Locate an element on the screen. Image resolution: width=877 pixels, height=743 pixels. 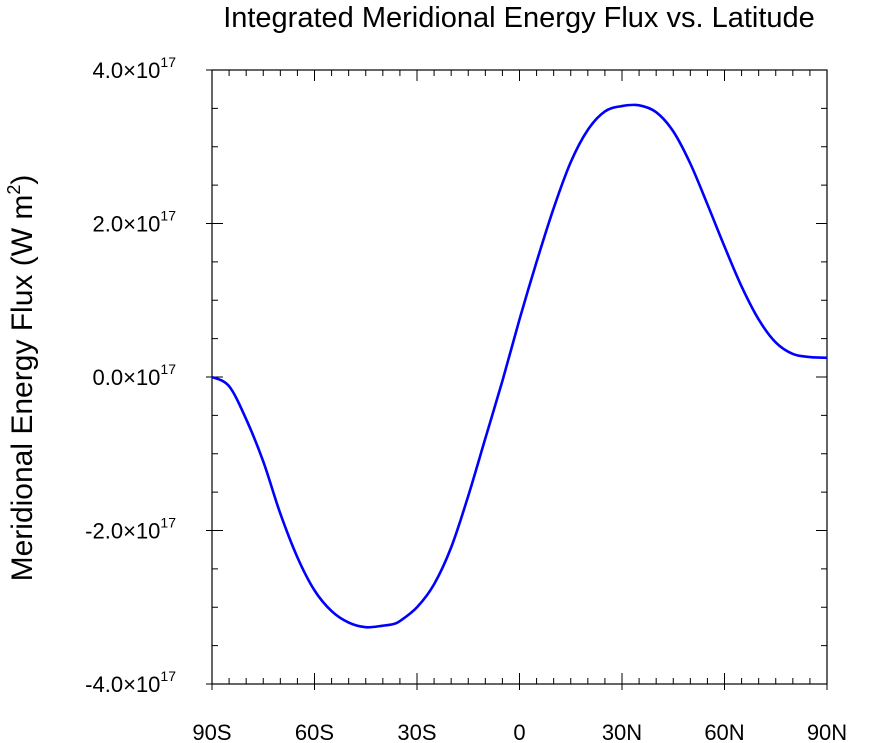
x-tick-label: 60N is located at coordinates (724, 731).